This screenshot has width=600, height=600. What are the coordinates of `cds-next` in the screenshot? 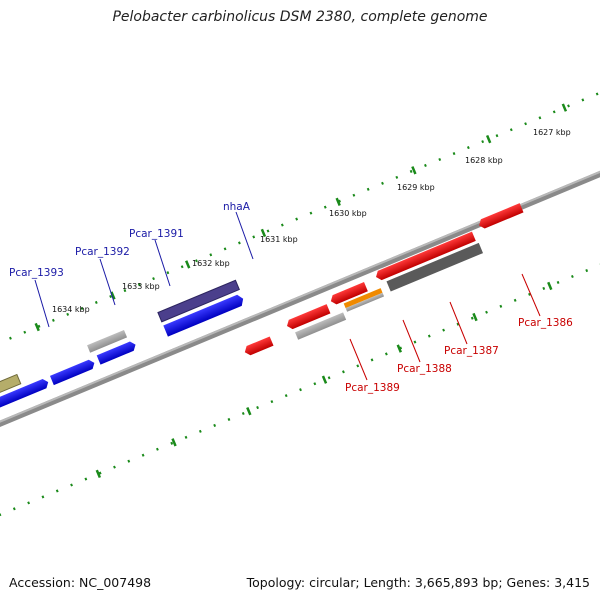 It's located at (500, 216).